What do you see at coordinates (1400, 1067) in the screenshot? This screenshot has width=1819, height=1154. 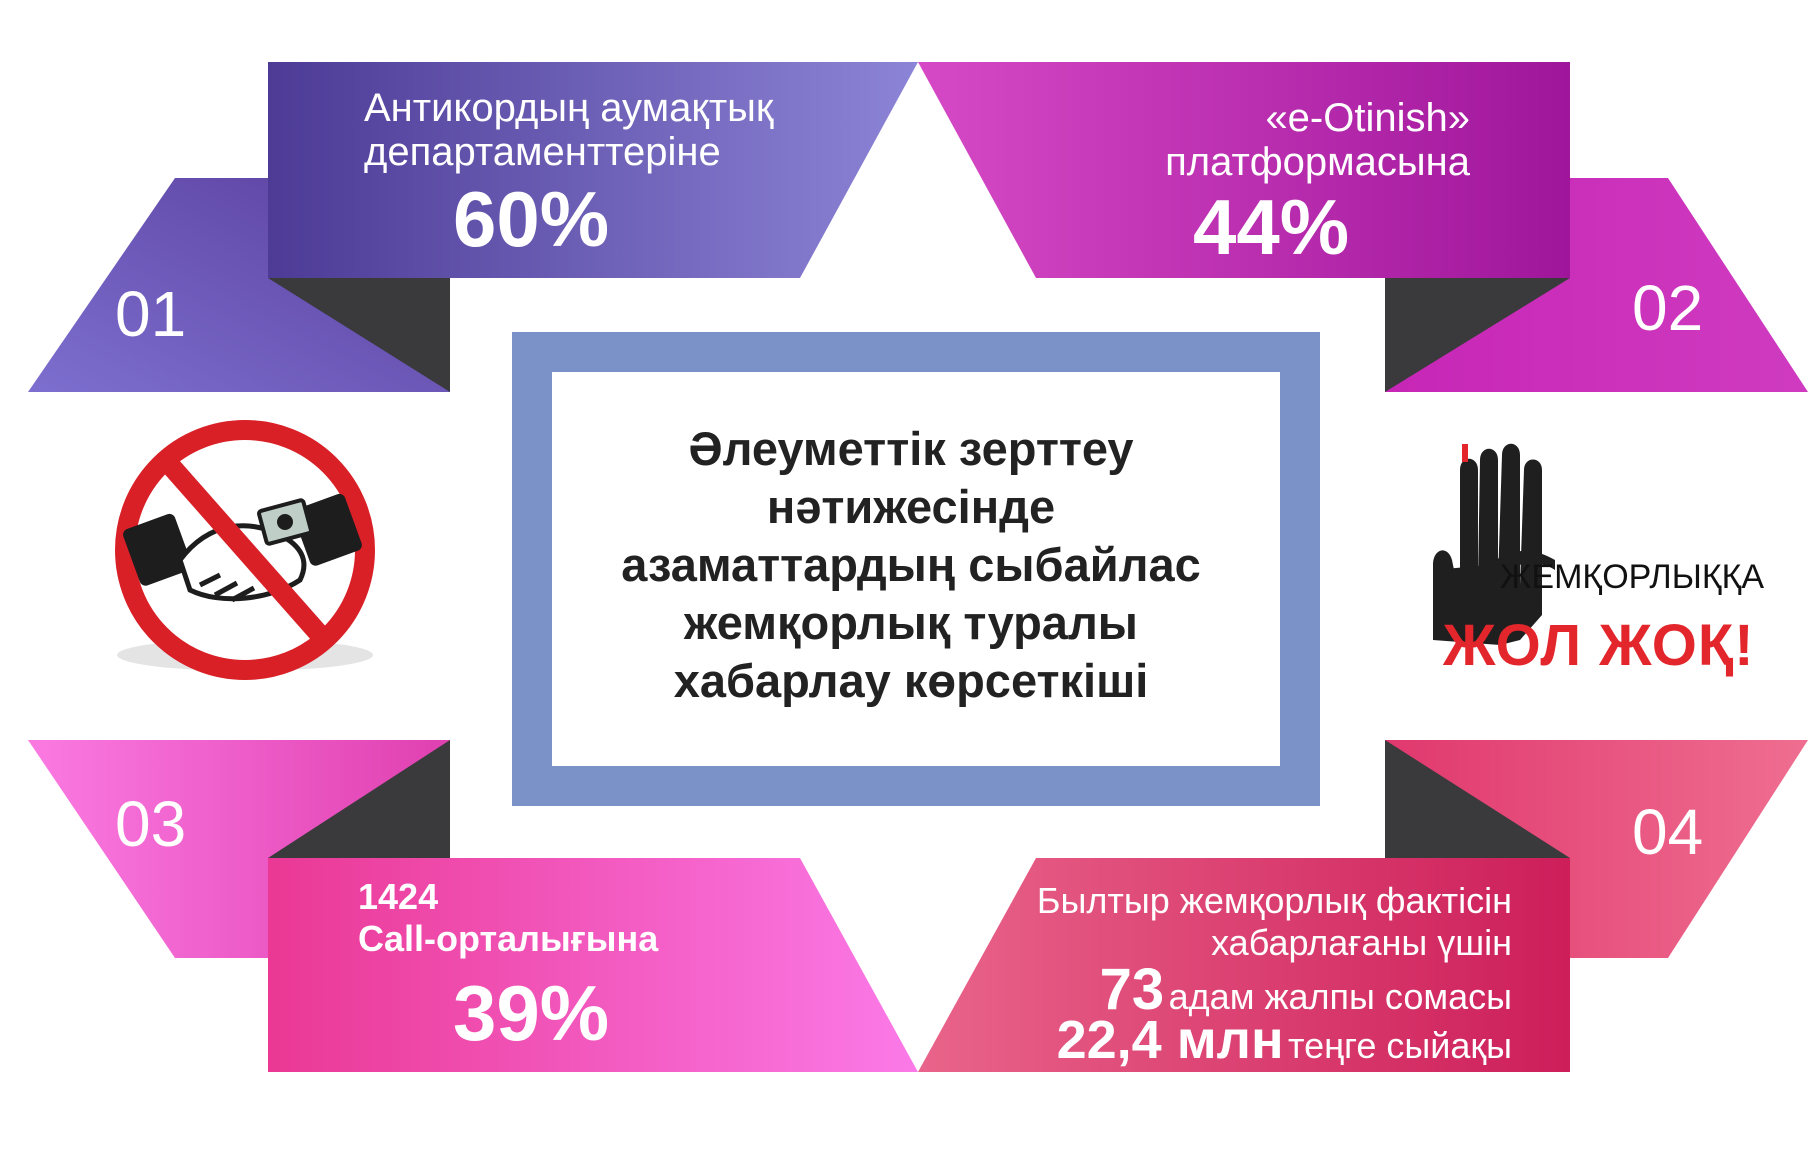 I see `panel-04-amount-text: теңге сыйақы алды` at bounding box center [1400, 1067].